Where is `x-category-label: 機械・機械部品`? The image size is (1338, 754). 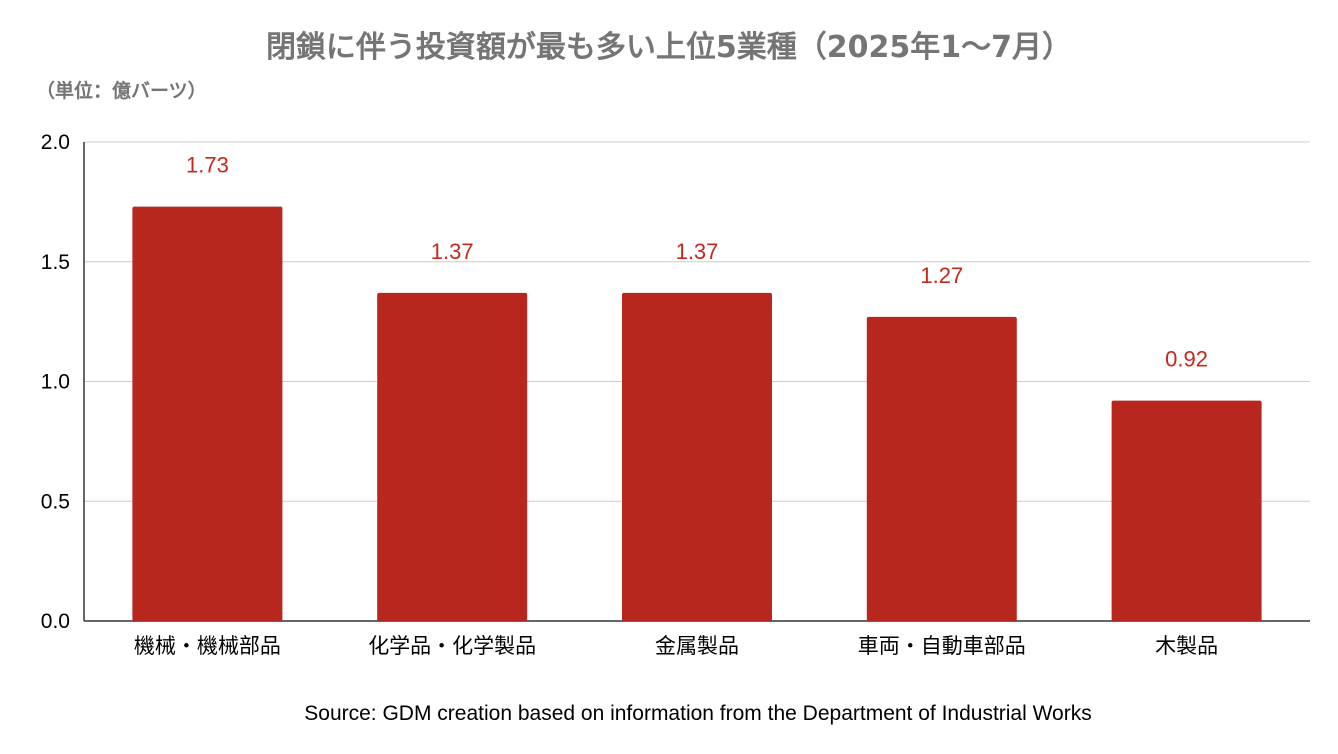 x-category-label: 機械・機械部品 is located at coordinates (207, 646).